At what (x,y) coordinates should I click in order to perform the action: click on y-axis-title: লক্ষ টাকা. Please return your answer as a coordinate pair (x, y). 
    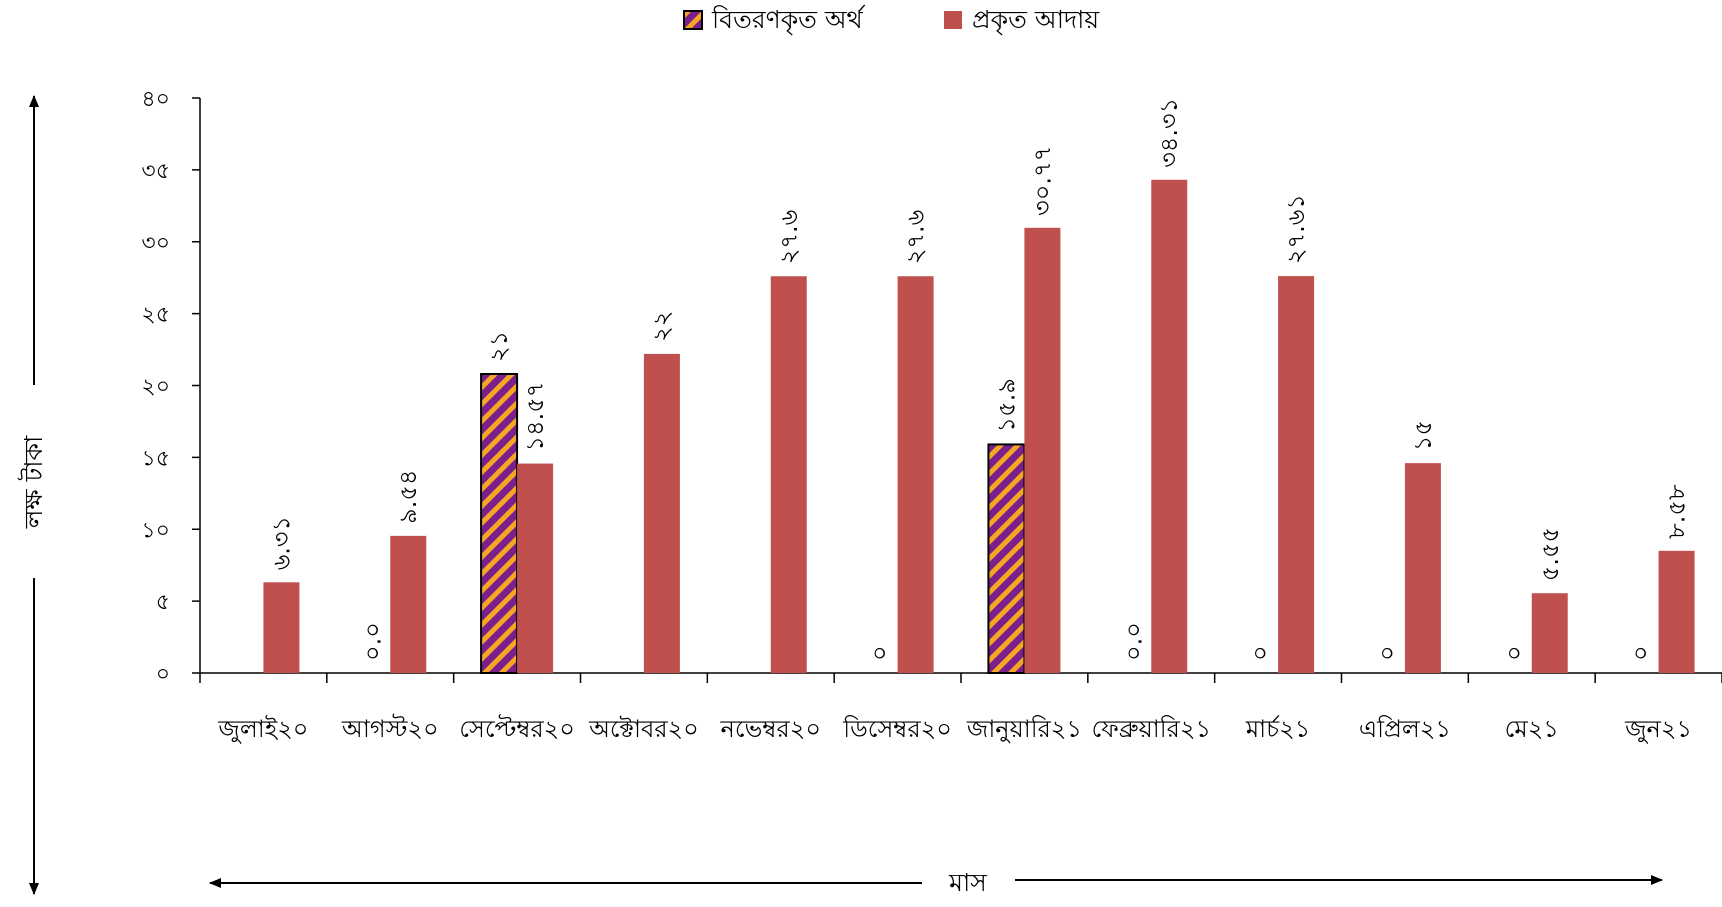
    Looking at the image, I should click on (33, 482).